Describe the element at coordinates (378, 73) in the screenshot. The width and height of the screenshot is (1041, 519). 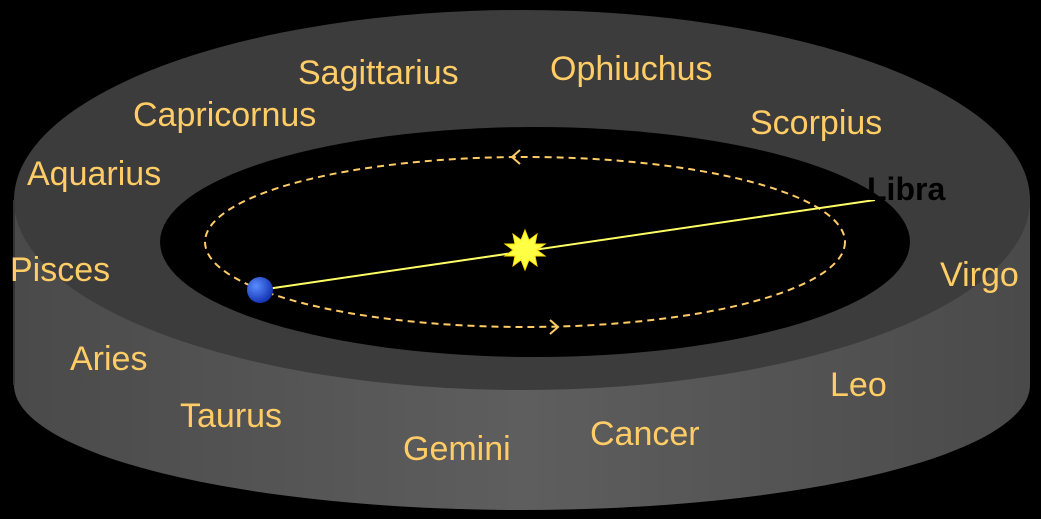
I see `label: Sagittarius` at that location.